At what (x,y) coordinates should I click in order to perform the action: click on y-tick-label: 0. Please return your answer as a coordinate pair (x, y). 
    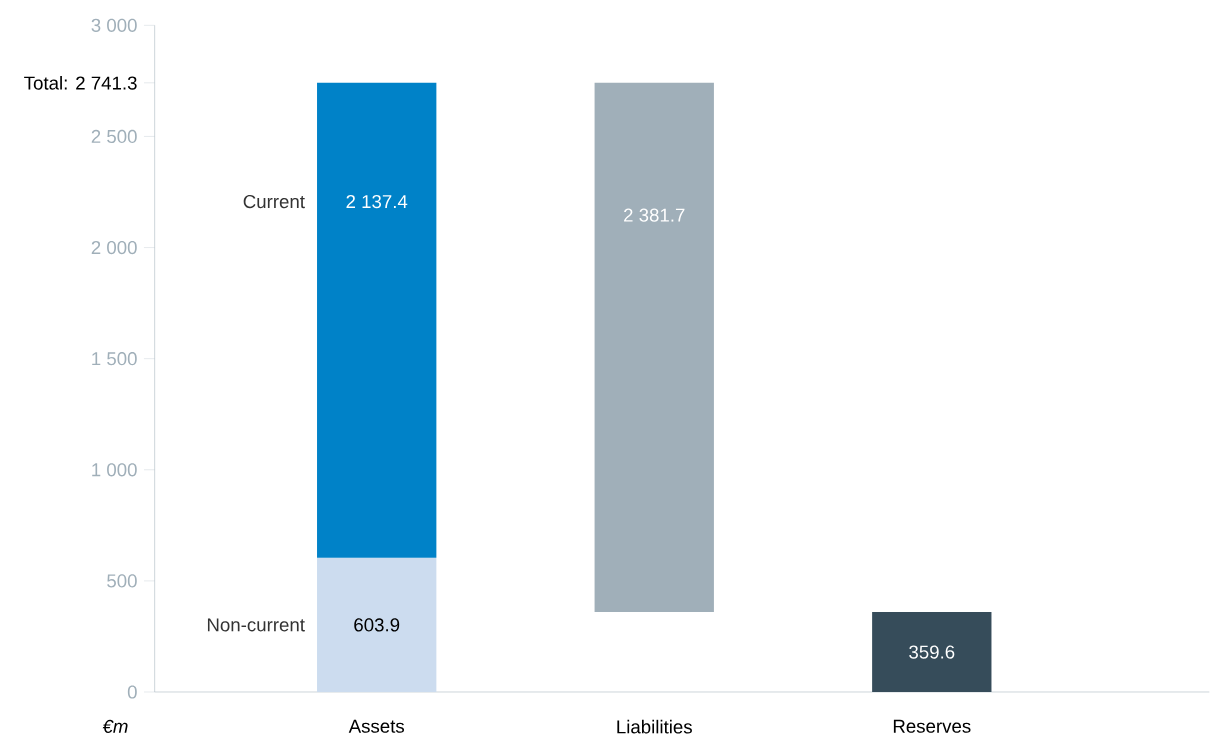
    Looking at the image, I should click on (132, 692).